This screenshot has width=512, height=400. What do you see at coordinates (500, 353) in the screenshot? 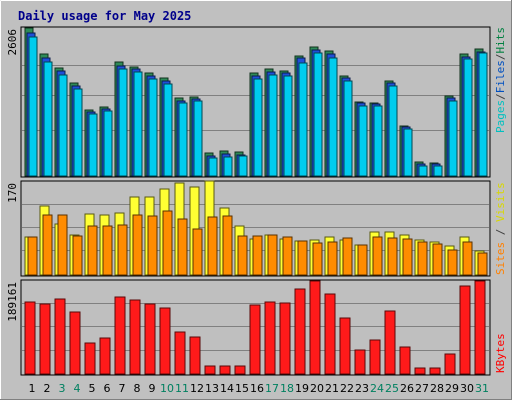
I see `bottom-panel-series-legend: KBytes` at bounding box center [500, 353].